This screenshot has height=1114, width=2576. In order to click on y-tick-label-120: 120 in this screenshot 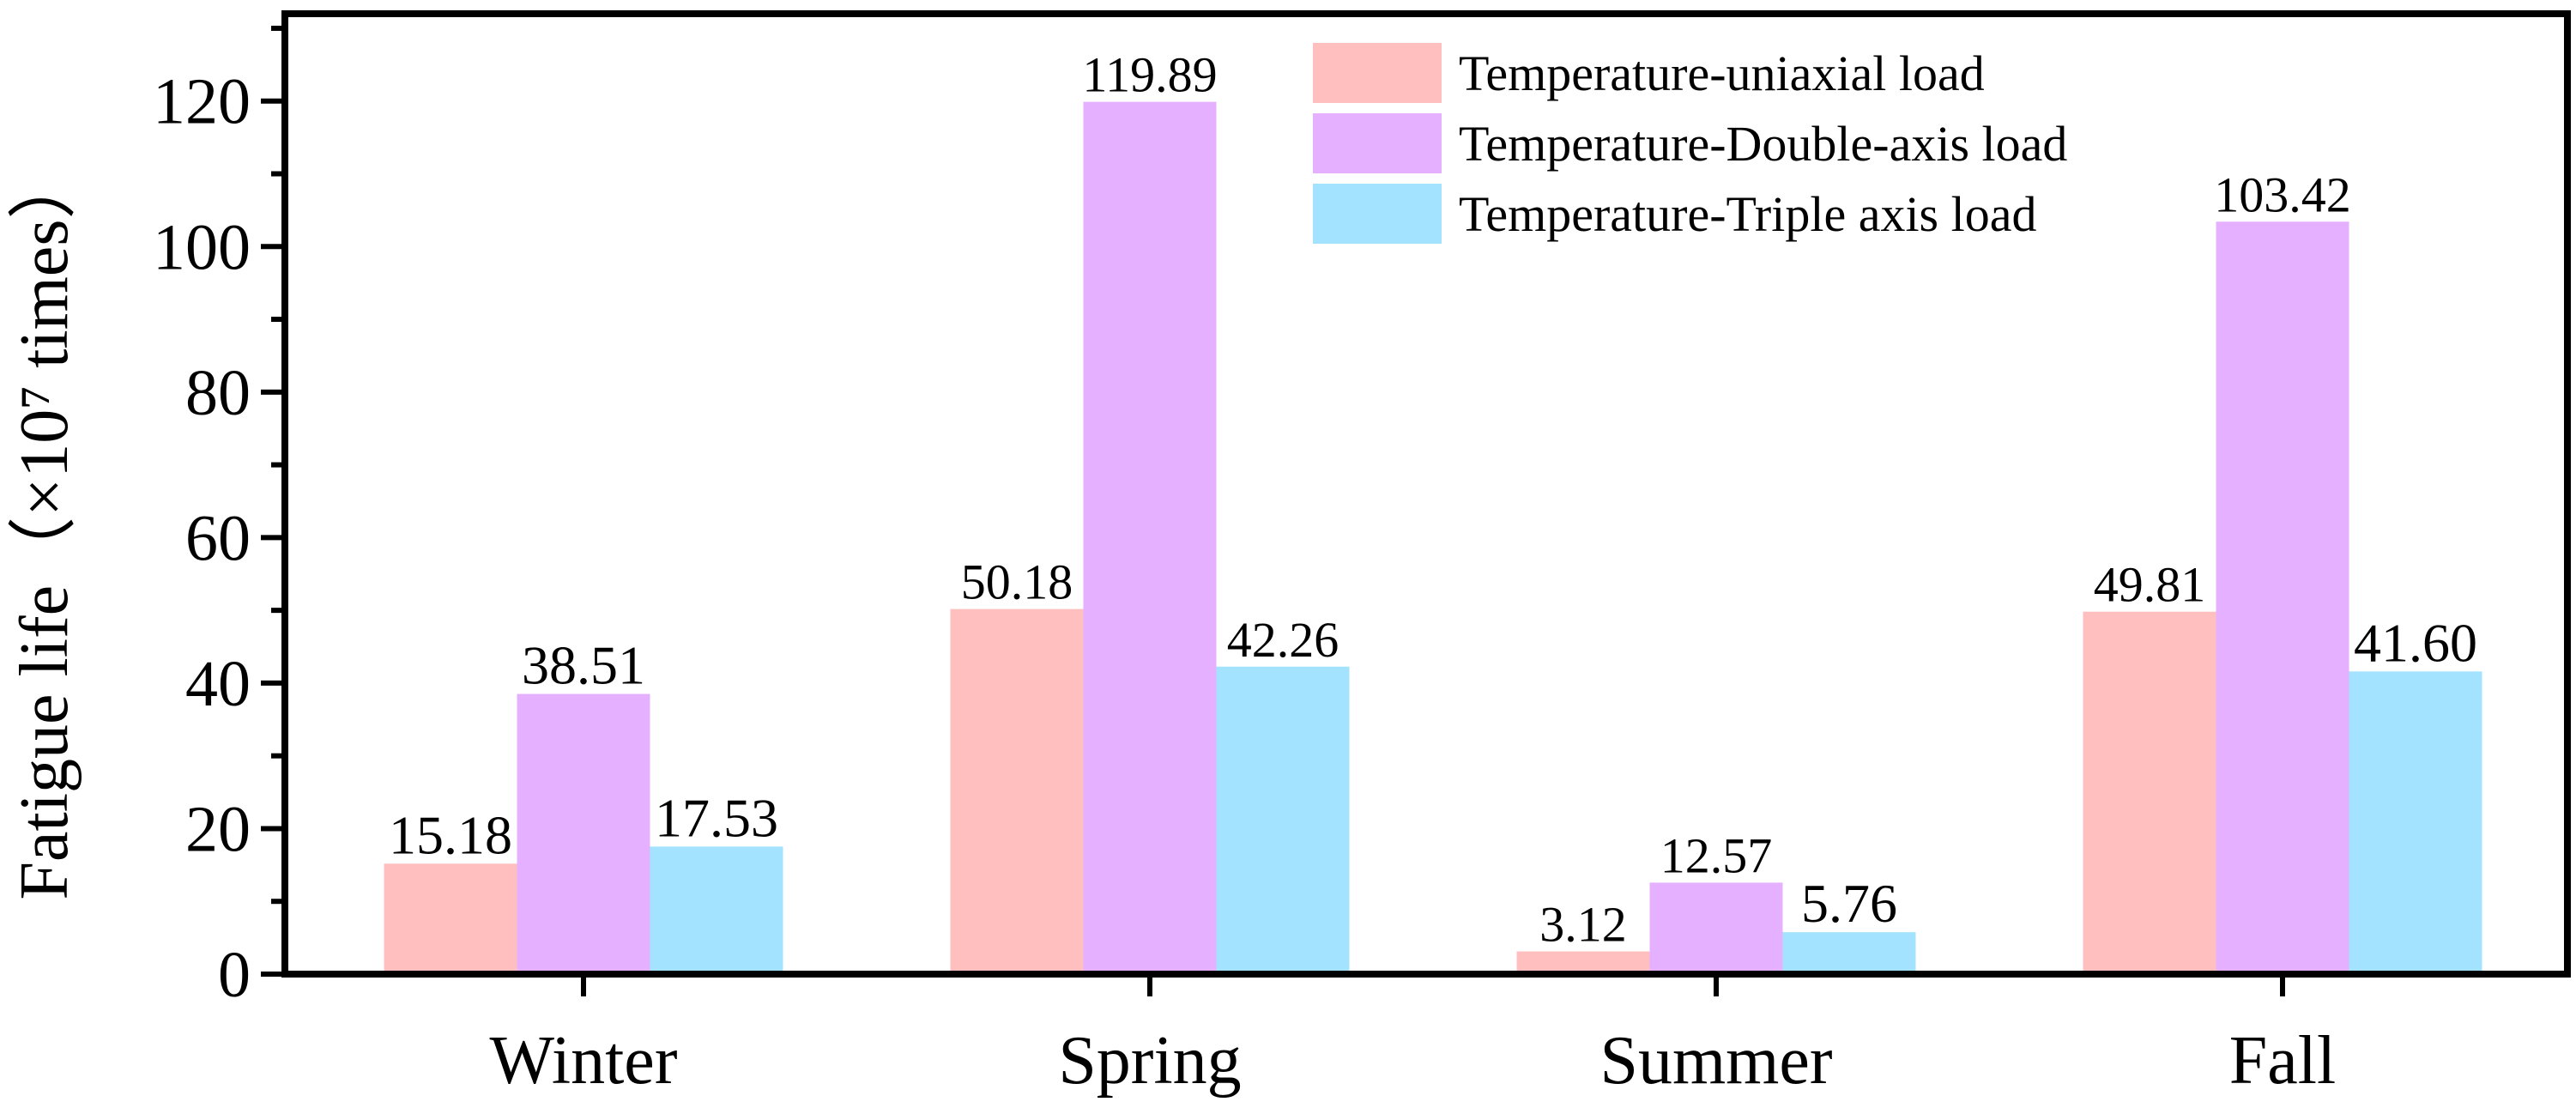, I will do `click(202, 102)`.